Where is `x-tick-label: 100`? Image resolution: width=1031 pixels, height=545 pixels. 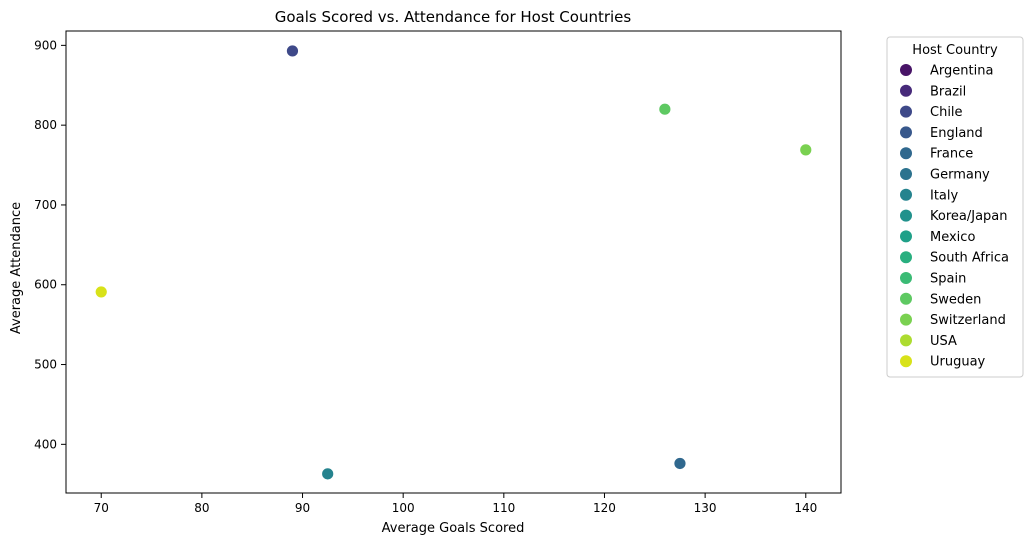
x-tick-label: 100 is located at coordinates (403, 508).